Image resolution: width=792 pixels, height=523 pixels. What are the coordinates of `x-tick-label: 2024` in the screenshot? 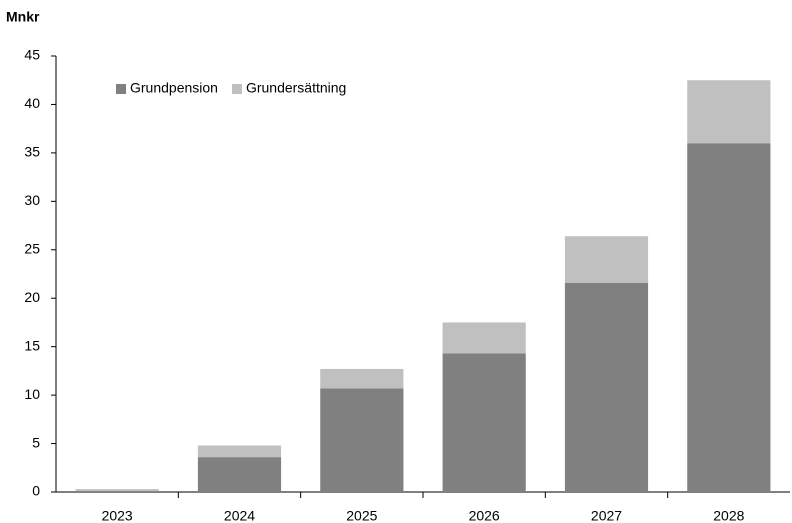 It's located at (239, 515).